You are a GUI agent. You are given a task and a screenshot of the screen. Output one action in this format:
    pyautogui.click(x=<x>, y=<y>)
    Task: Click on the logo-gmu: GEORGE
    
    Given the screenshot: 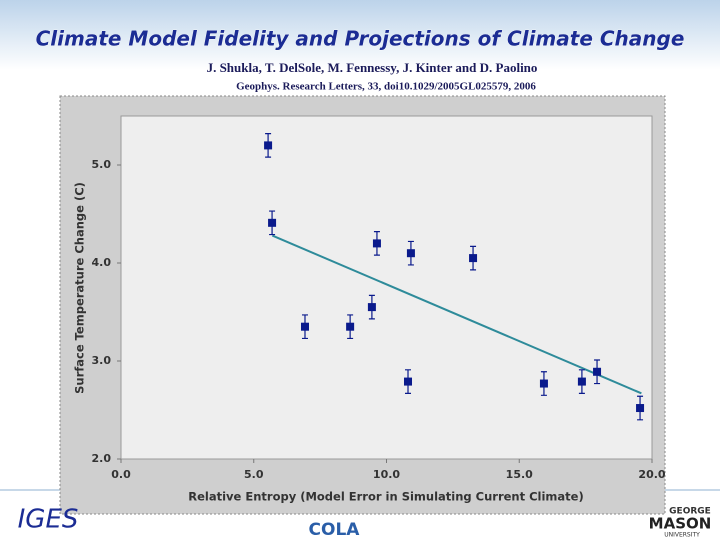 What is the action you would take?
    pyautogui.click(x=690, y=512)
    